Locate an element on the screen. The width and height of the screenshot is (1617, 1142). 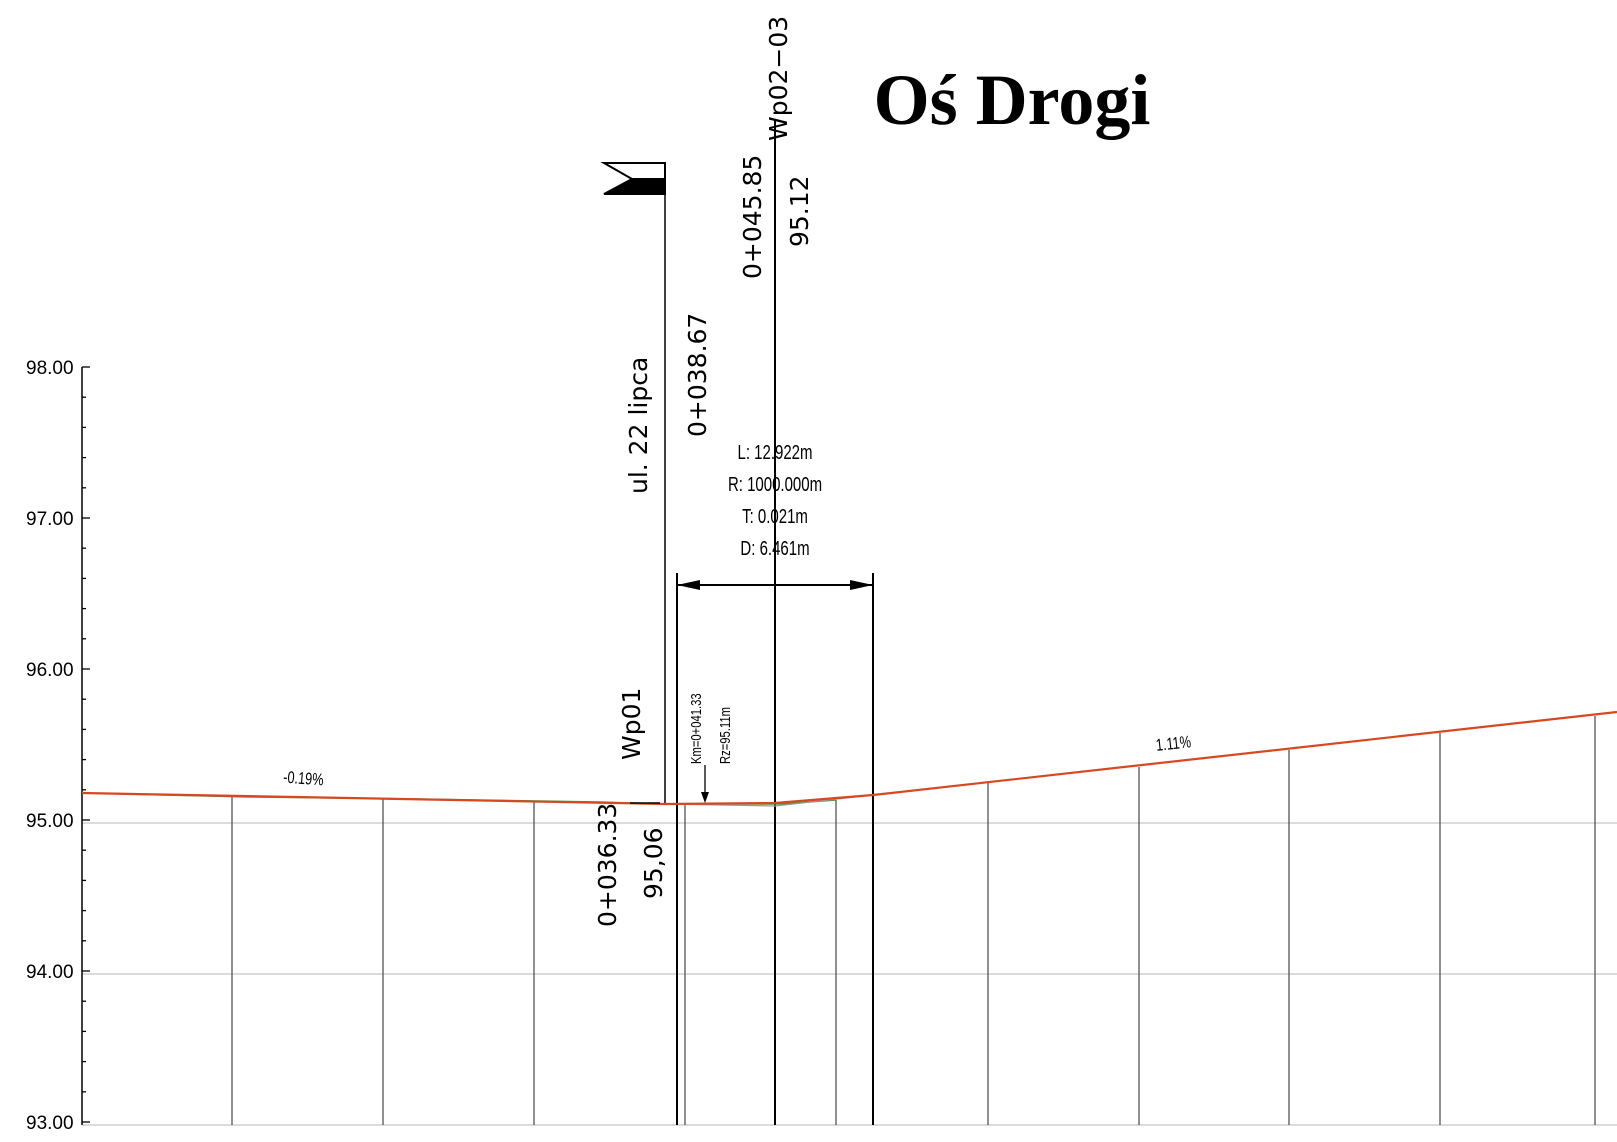
axis-label-97: 97.00 is located at coordinates (50, 519).